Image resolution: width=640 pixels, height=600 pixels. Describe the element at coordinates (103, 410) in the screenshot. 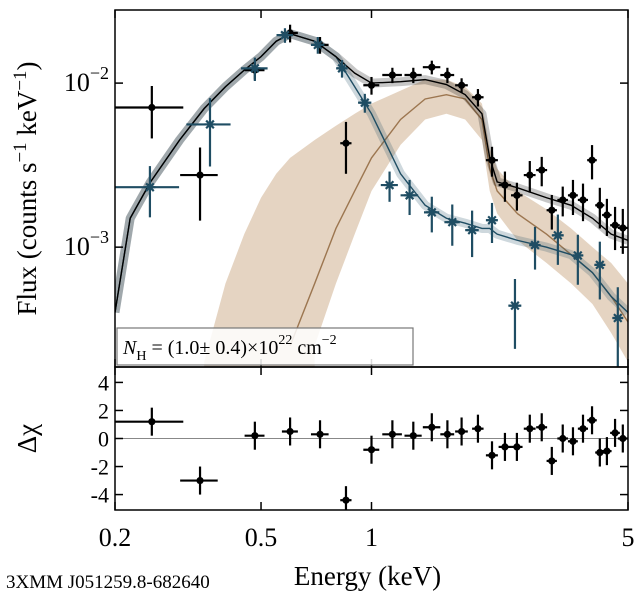

I see `y-tick-label: 2` at that location.